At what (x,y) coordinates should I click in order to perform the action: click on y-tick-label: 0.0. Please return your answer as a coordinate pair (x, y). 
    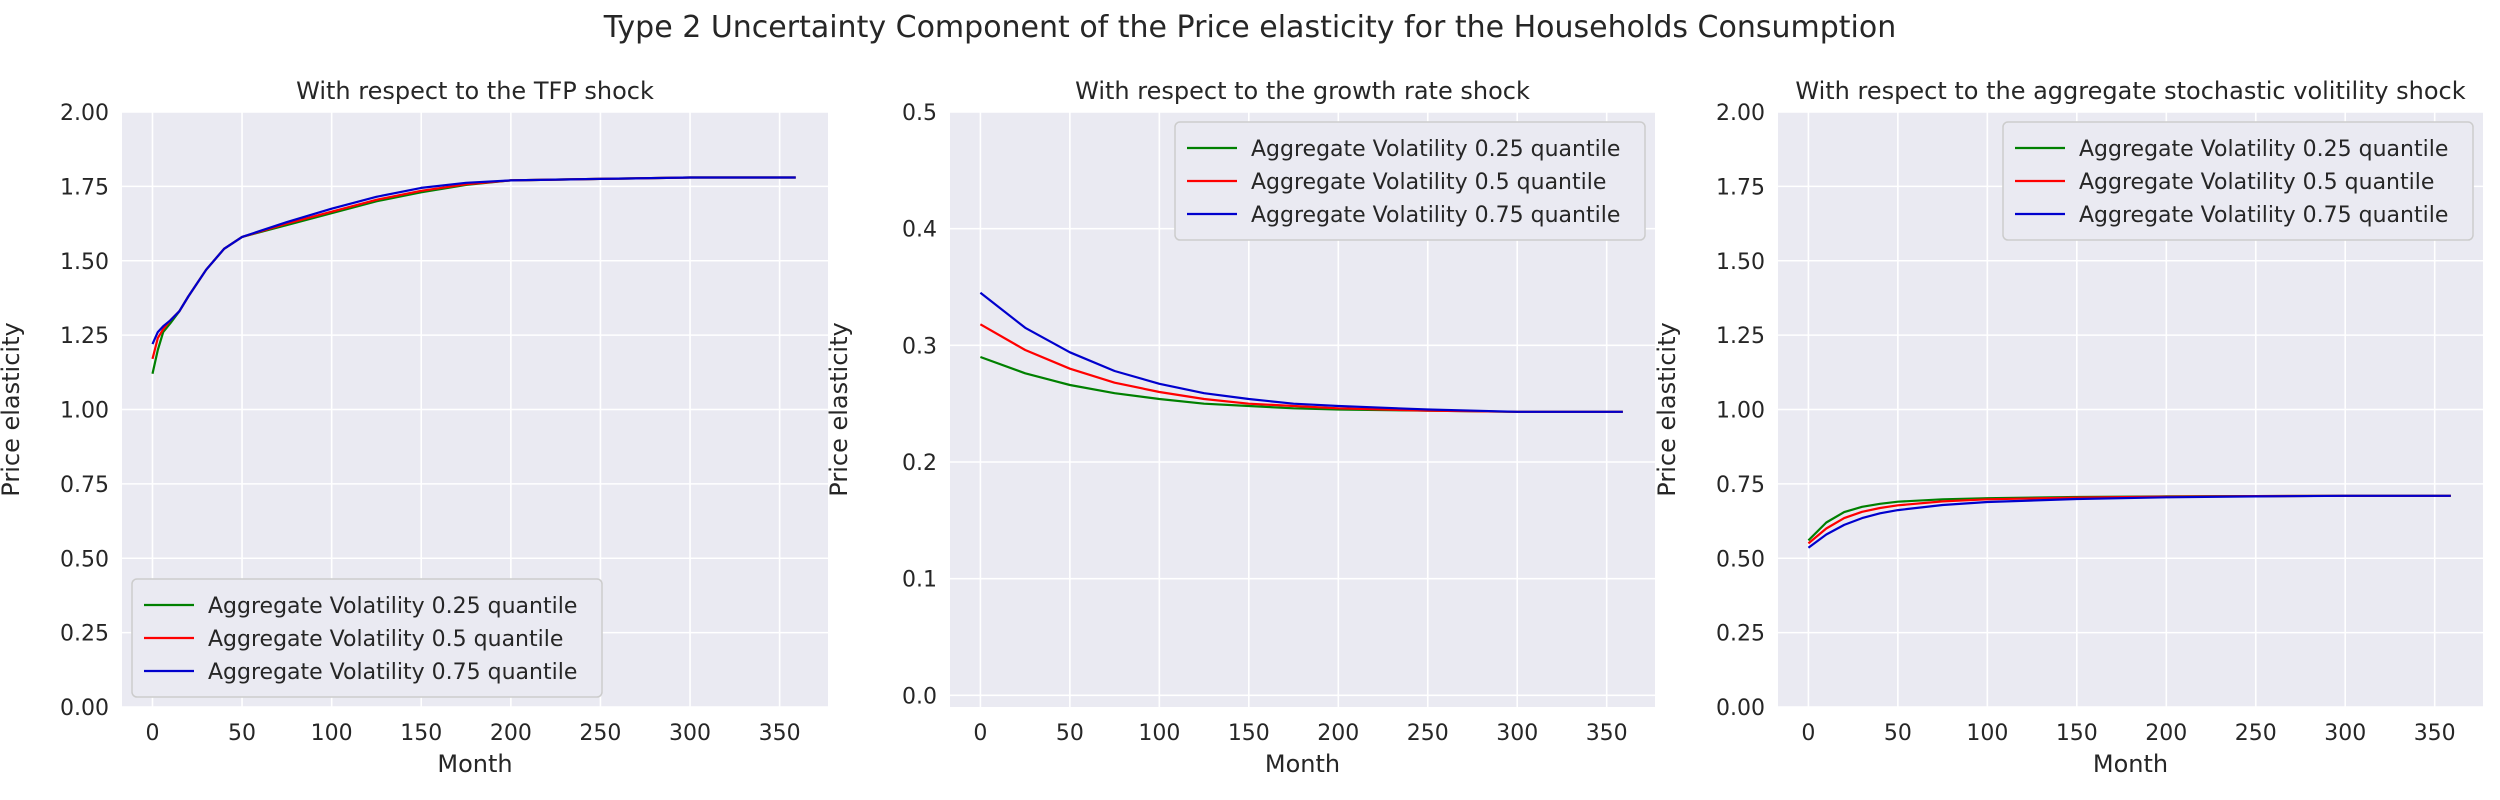
    Looking at the image, I should click on (919, 696).